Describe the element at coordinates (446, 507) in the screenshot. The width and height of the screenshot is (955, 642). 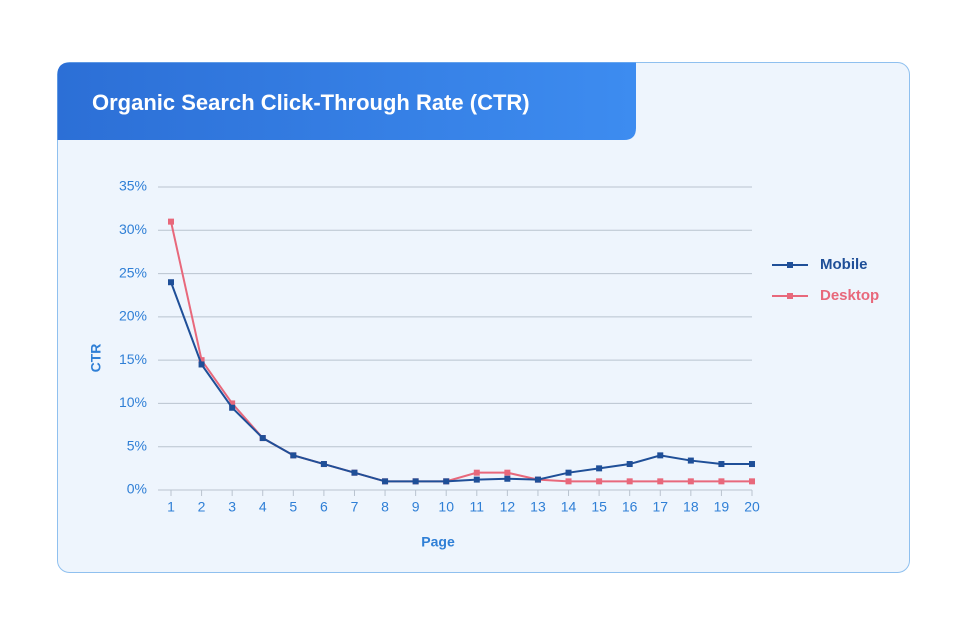
I see `x-tick-label: 10` at that location.